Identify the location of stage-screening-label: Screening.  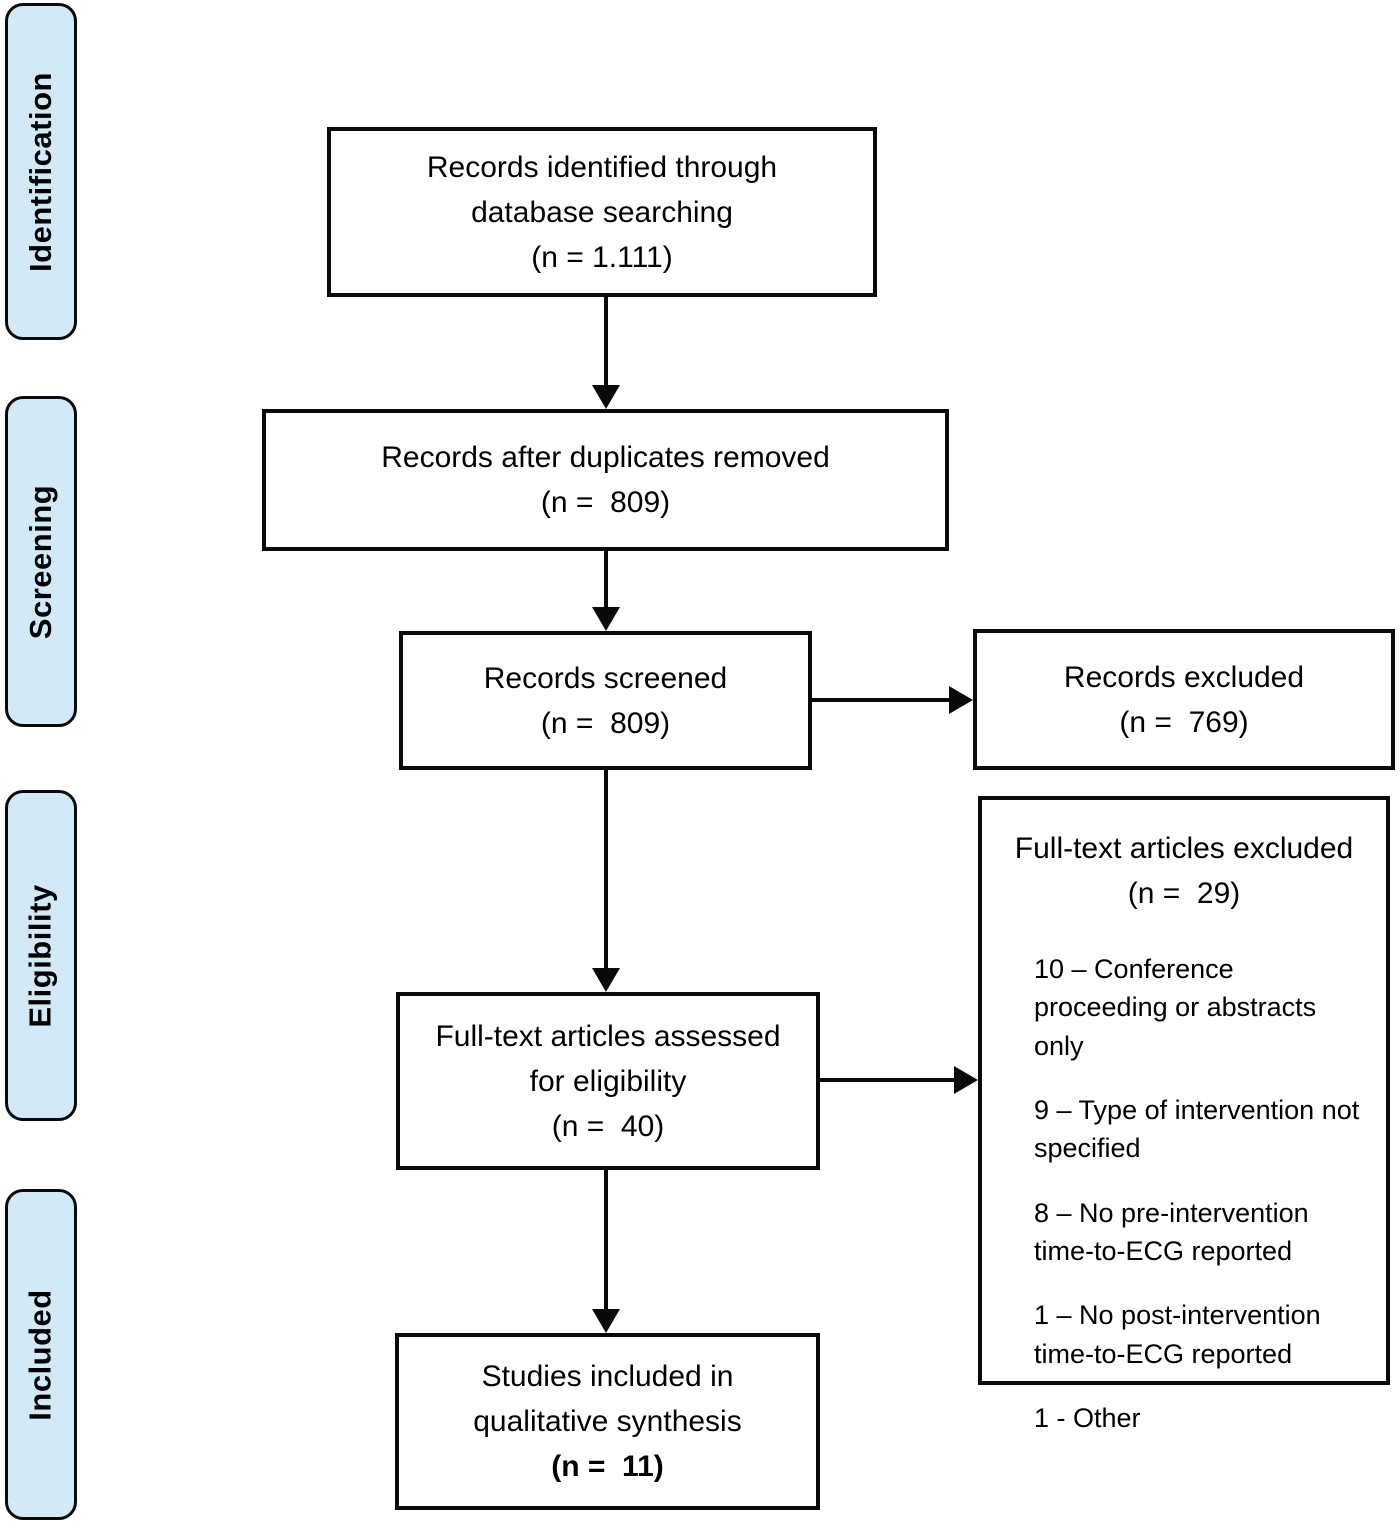
(41, 561).